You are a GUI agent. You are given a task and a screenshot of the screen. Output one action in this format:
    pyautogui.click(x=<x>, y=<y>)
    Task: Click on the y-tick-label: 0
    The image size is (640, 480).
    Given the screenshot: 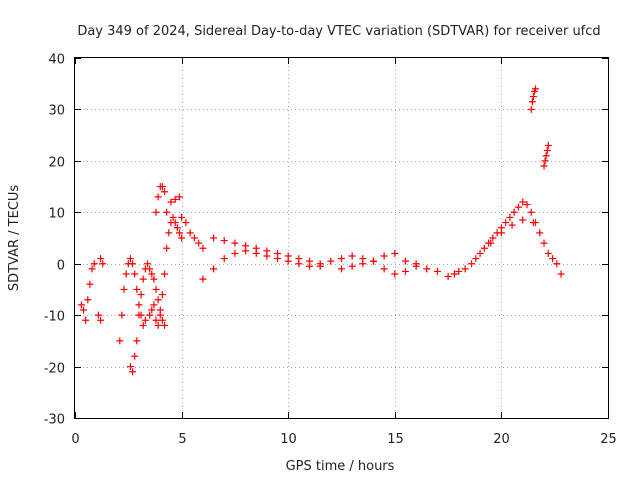 What is the action you would take?
    pyautogui.click(x=61, y=266)
    